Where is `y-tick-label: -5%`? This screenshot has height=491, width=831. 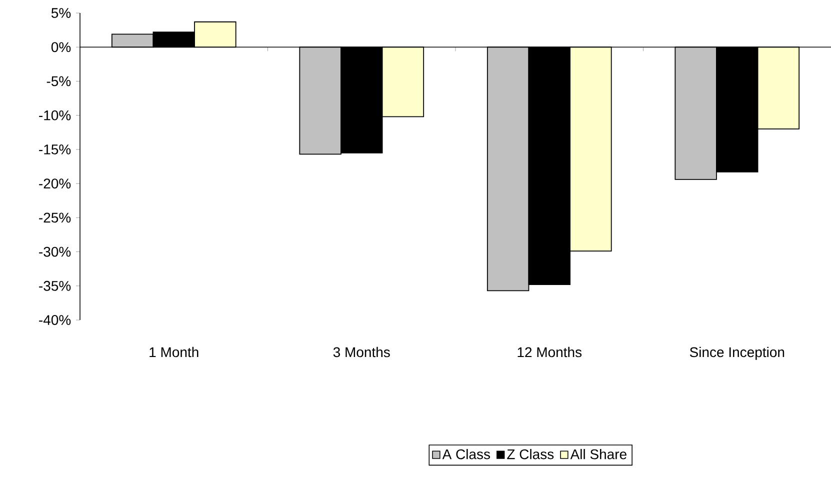
y-tick-label: -5% is located at coordinates (58, 81).